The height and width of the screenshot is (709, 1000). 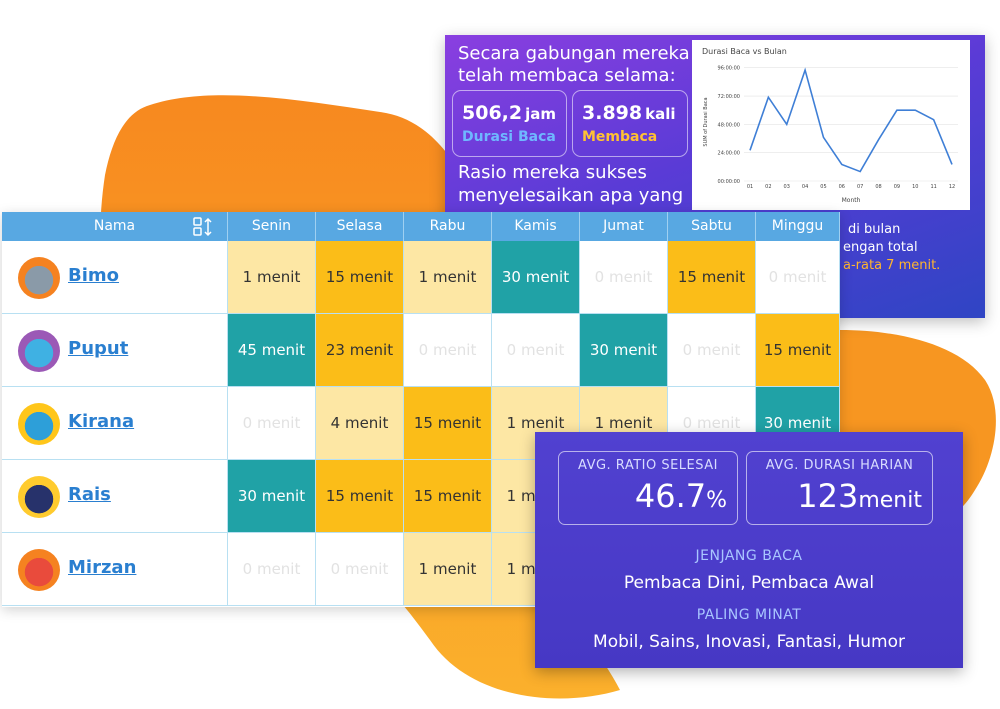 What do you see at coordinates (89, 494) in the screenshot?
I see `student-name: Rais` at bounding box center [89, 494].